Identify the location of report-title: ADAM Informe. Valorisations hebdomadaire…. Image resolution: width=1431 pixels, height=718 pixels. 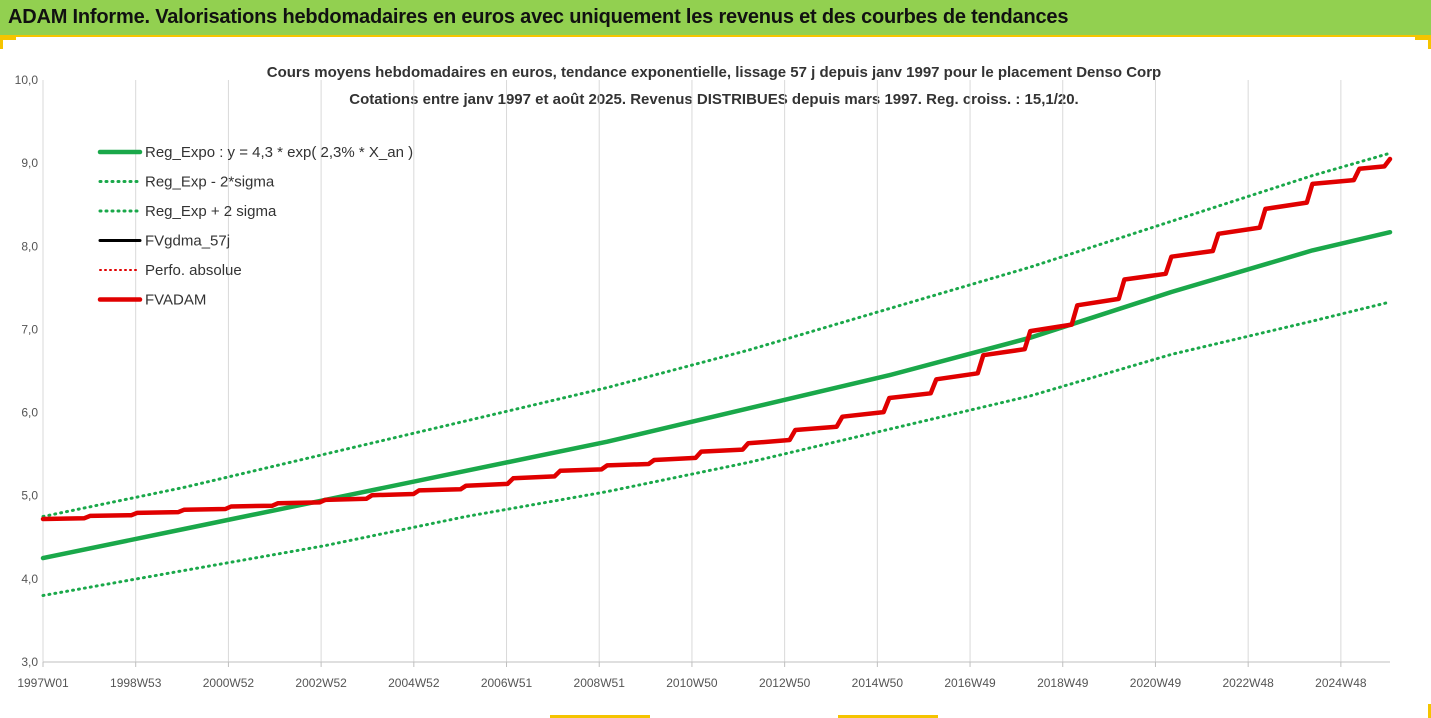
(538, 17).